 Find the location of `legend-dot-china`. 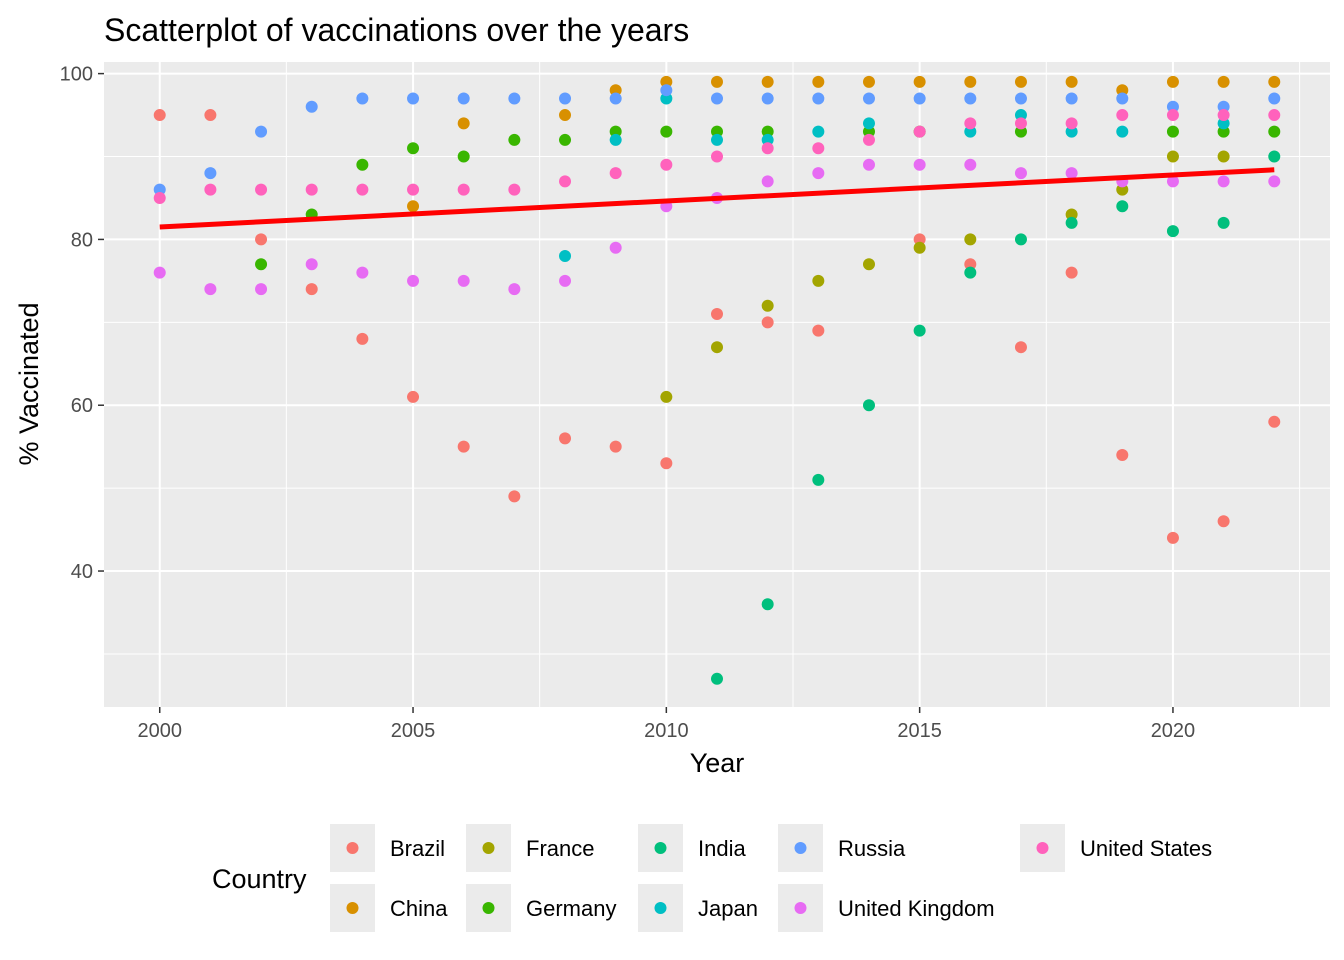

legend-dot-china is located at coordinates (352, 908).